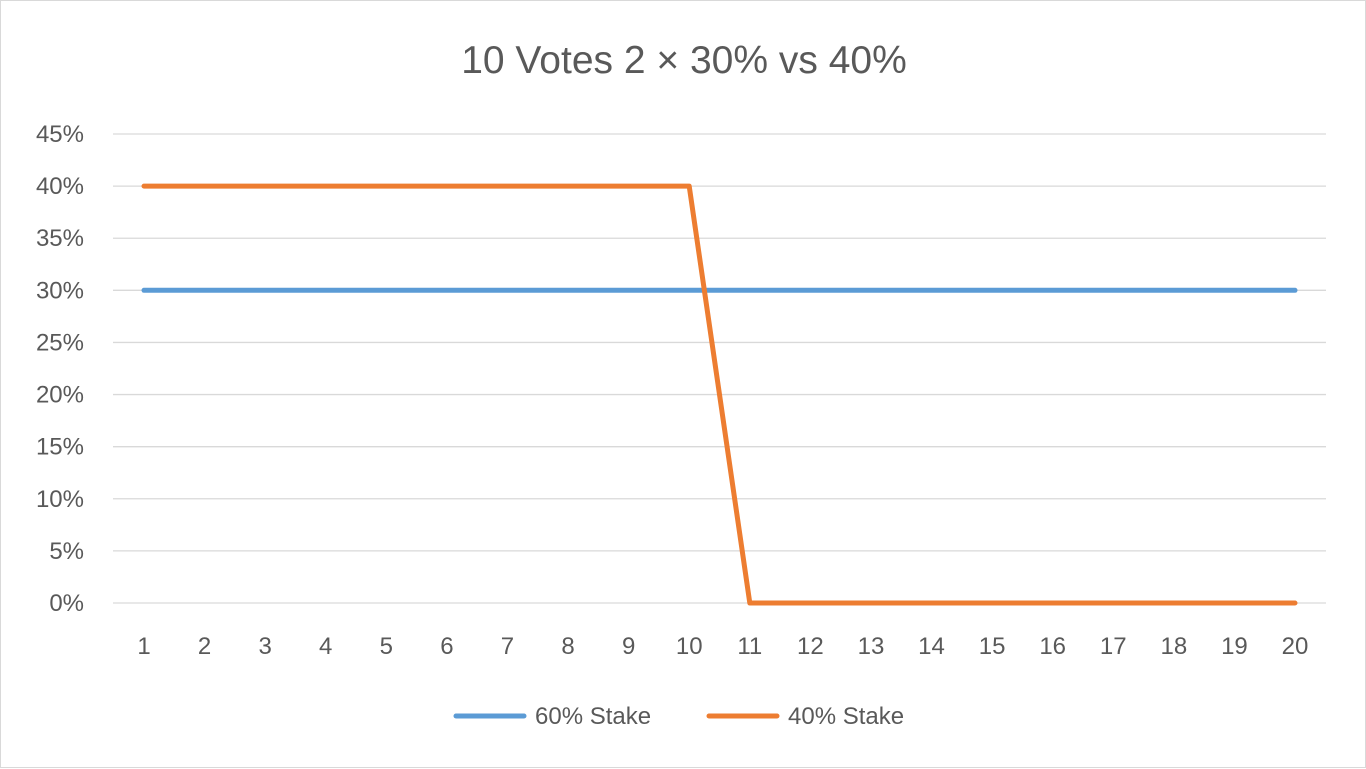 This screenshot has width=1366, height=769. I want to click on x-axis-ticks: 1 2 3 4 5 6 7 8 9 10 11 12 13 14 15 16 17 18 19 20, so click(722, 646).